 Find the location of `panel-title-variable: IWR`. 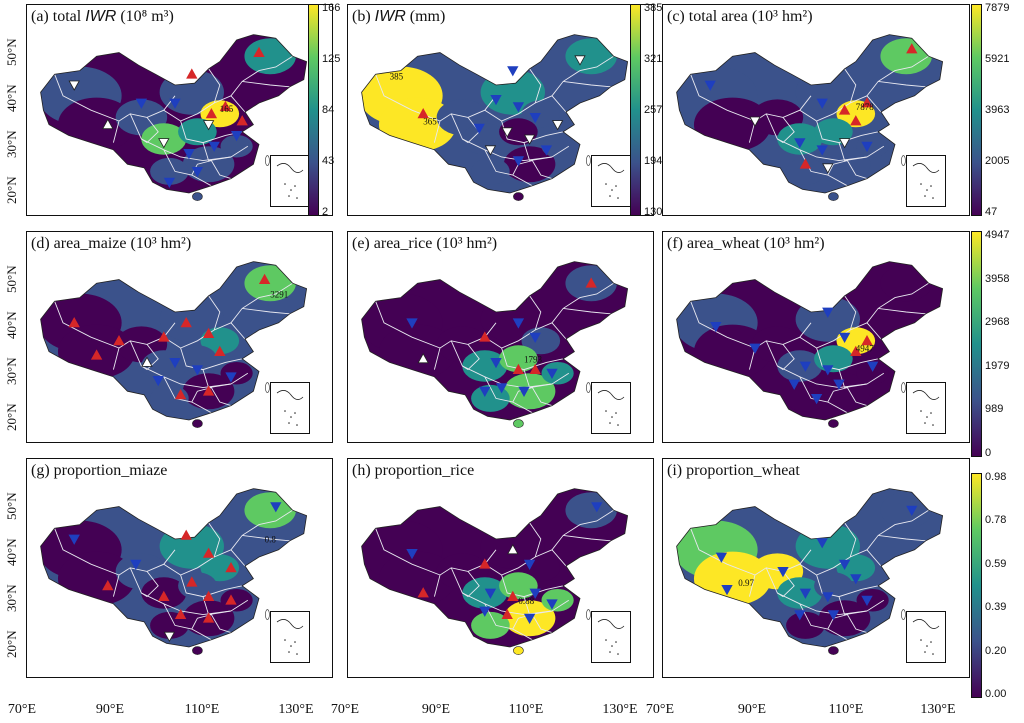

panel-title-variable: IWR is located at coordinates (101, 16).